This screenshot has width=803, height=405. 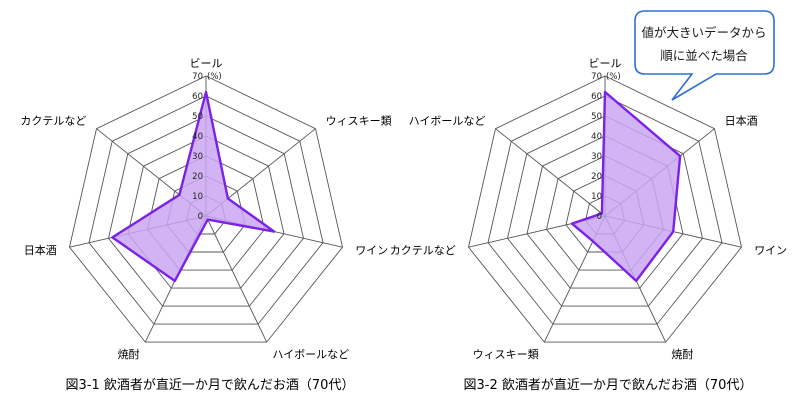 I want to click on callout-line-1: 値が大きいデータから, so click(x=703, y=32).